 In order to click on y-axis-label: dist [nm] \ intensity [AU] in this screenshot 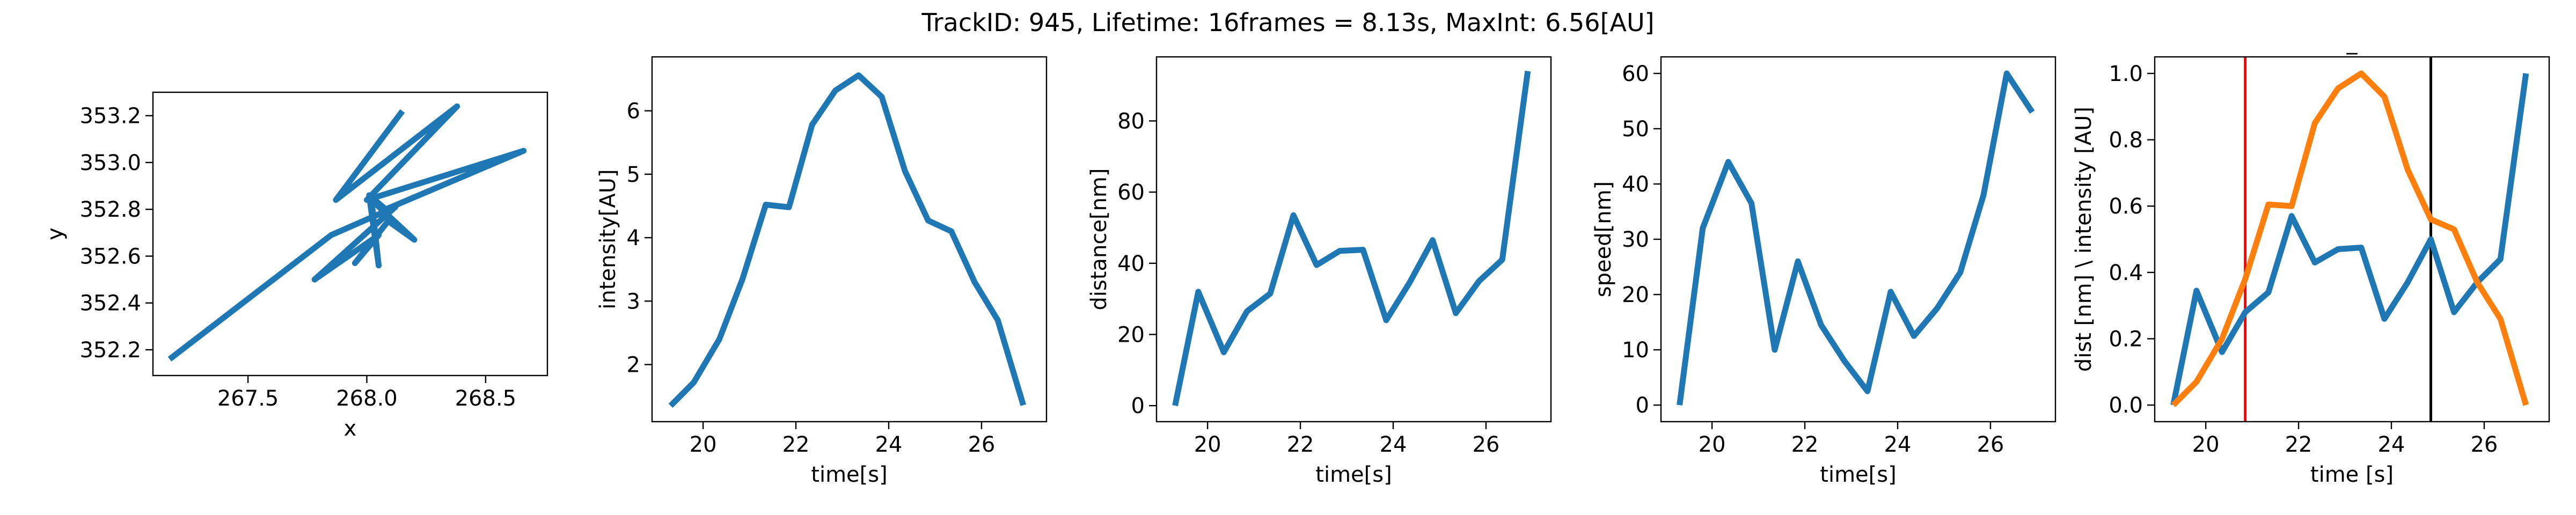, I will do `click(2084, 240)`.